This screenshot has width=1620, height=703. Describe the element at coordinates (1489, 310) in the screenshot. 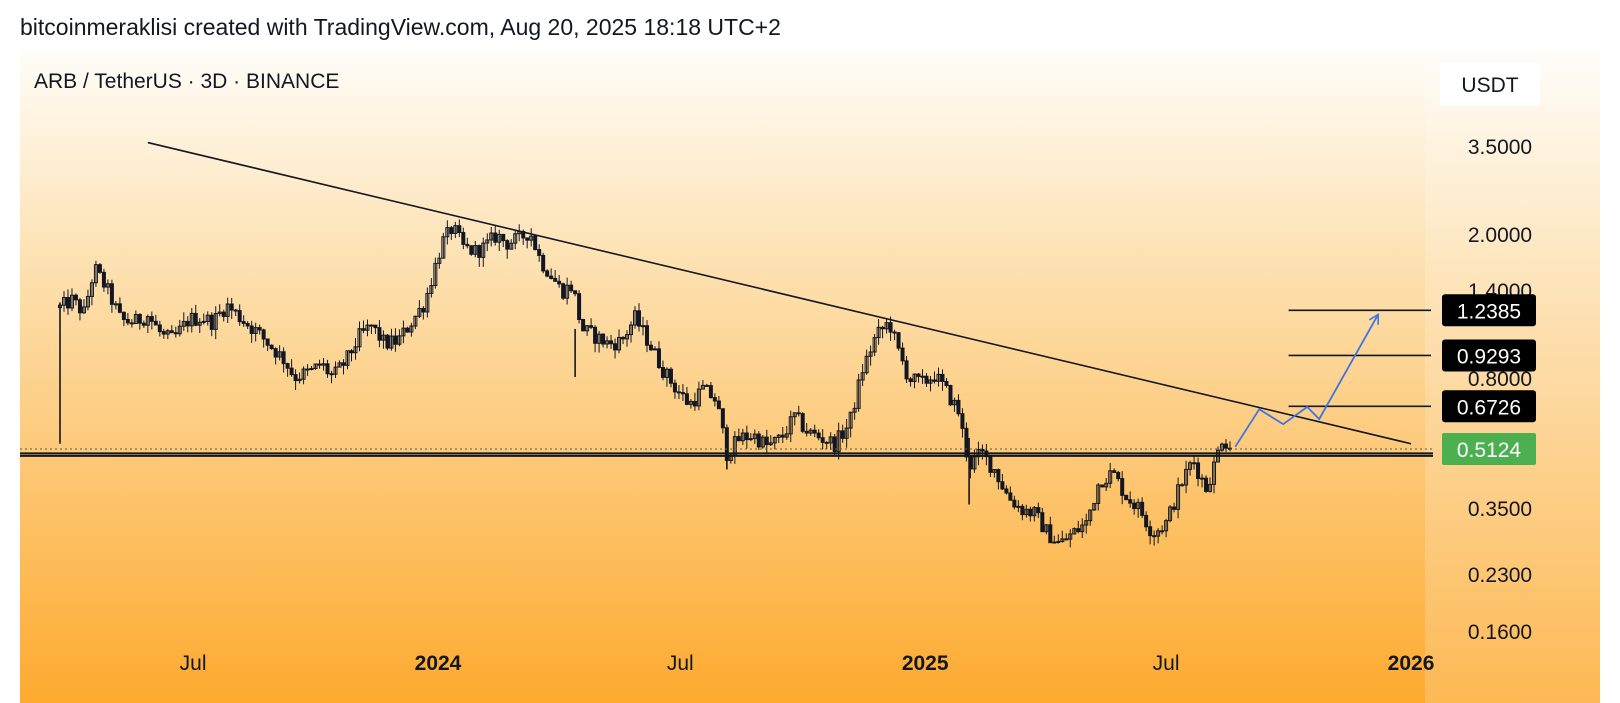

I see `price-level-badge` at that location.